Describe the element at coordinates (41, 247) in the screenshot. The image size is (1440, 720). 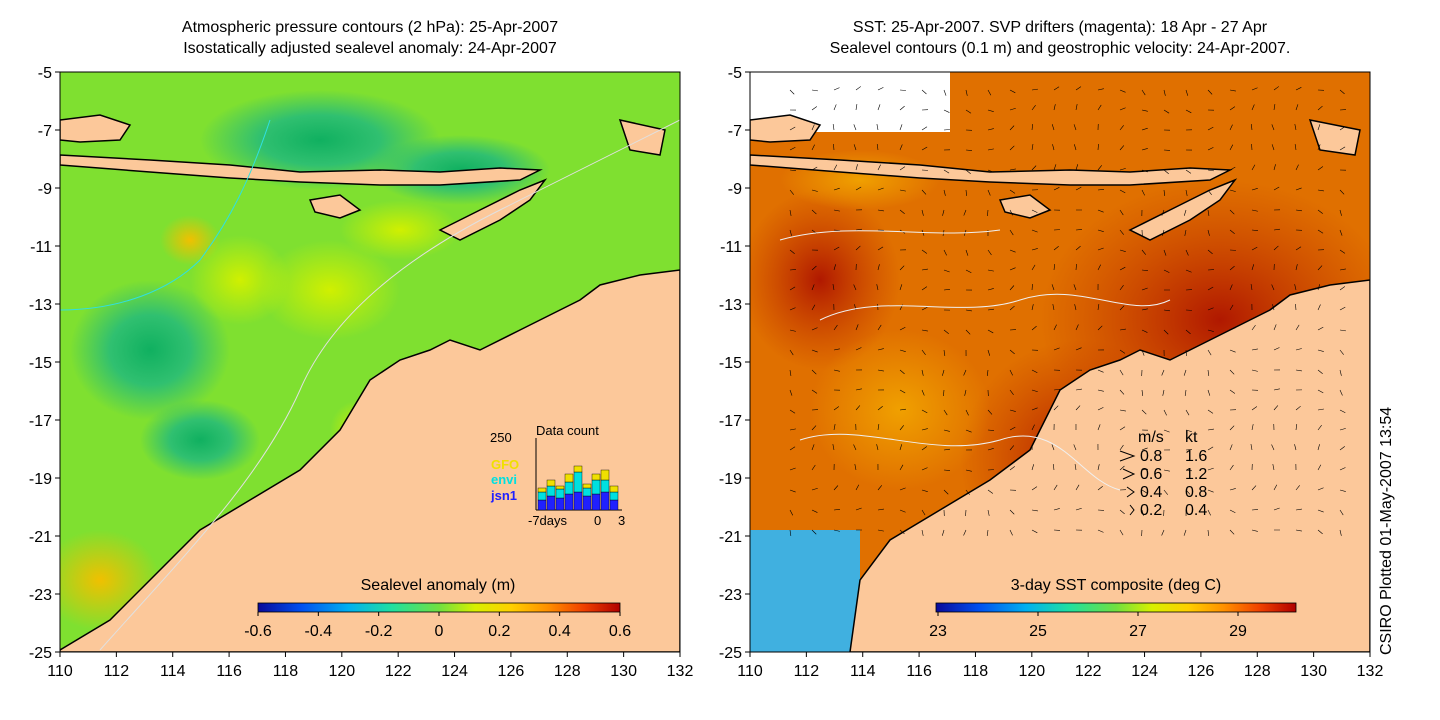
I see `y-tick-label: -11` at that location.